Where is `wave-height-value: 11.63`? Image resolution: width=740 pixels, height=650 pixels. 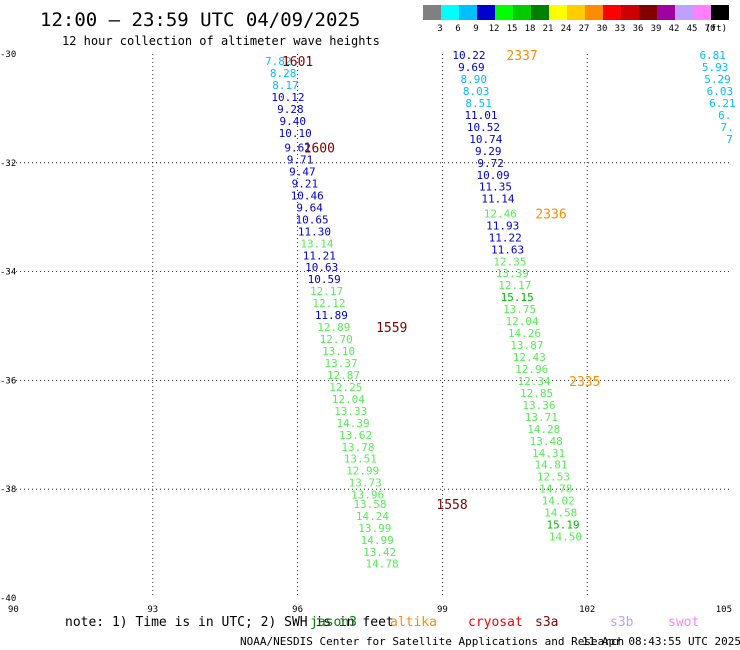
wave-height-value: 11.63 is located at coordinates (507, 249).